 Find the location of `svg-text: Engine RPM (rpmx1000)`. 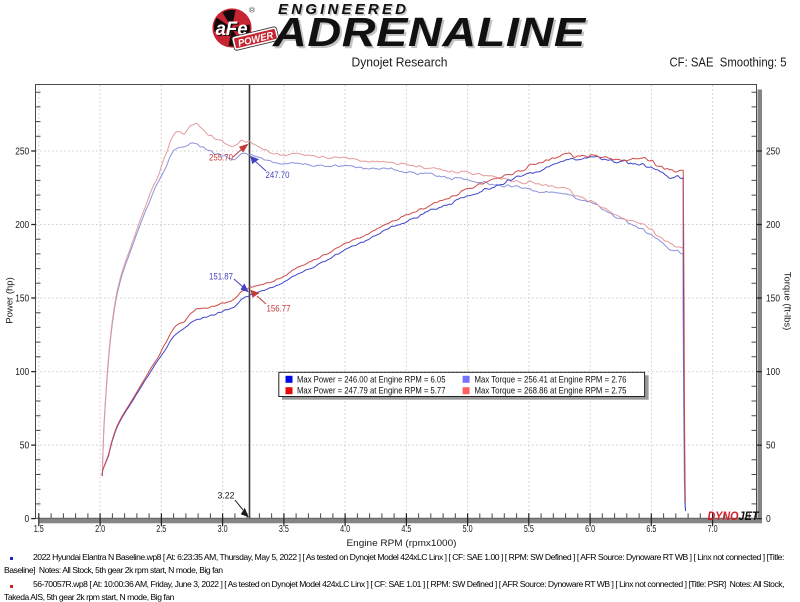

svg-text: Engine RPM (rpmx1000) is located at coordinates (402, 543).